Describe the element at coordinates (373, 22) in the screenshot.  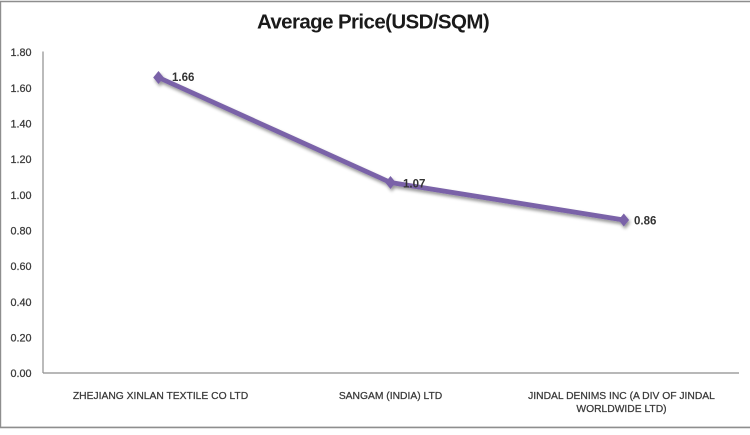
I see `svg-text: Average Price(USD/SQM)` at that location.